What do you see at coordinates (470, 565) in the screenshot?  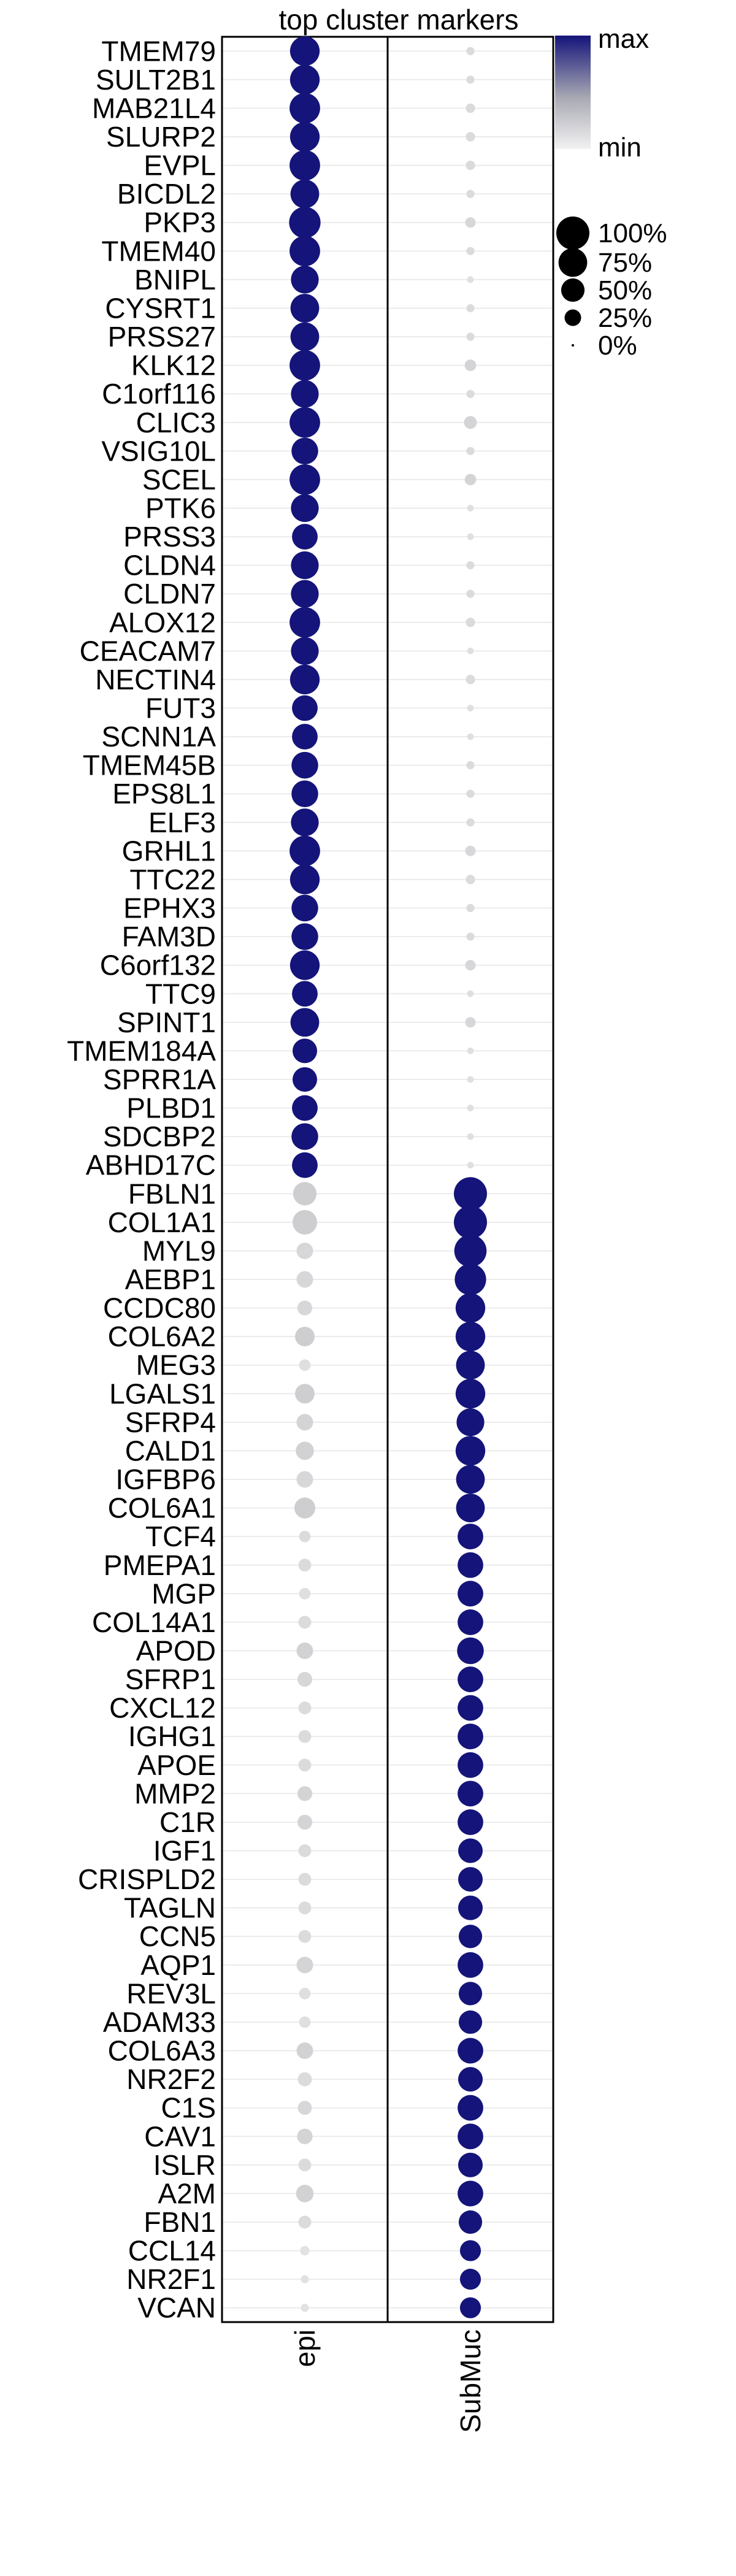 I see `dot-CLDN4-SubMuc` at bounding box center [470, 565].